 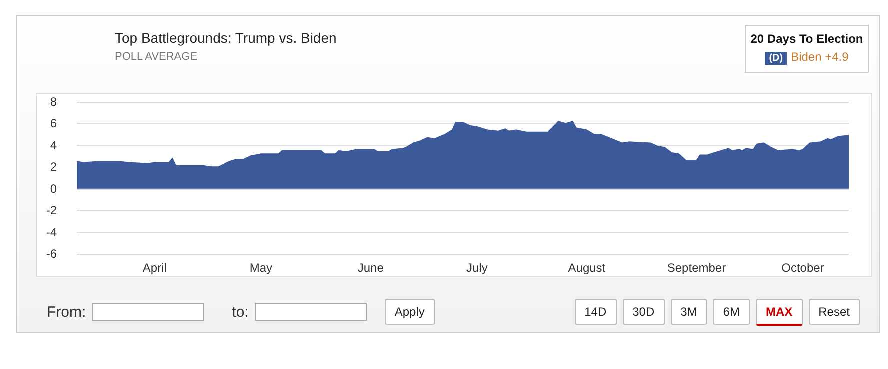 What do you see at coordinates (779, 312) in the screenshot?
I see `text: MAX` at bounding box center [779, 312].